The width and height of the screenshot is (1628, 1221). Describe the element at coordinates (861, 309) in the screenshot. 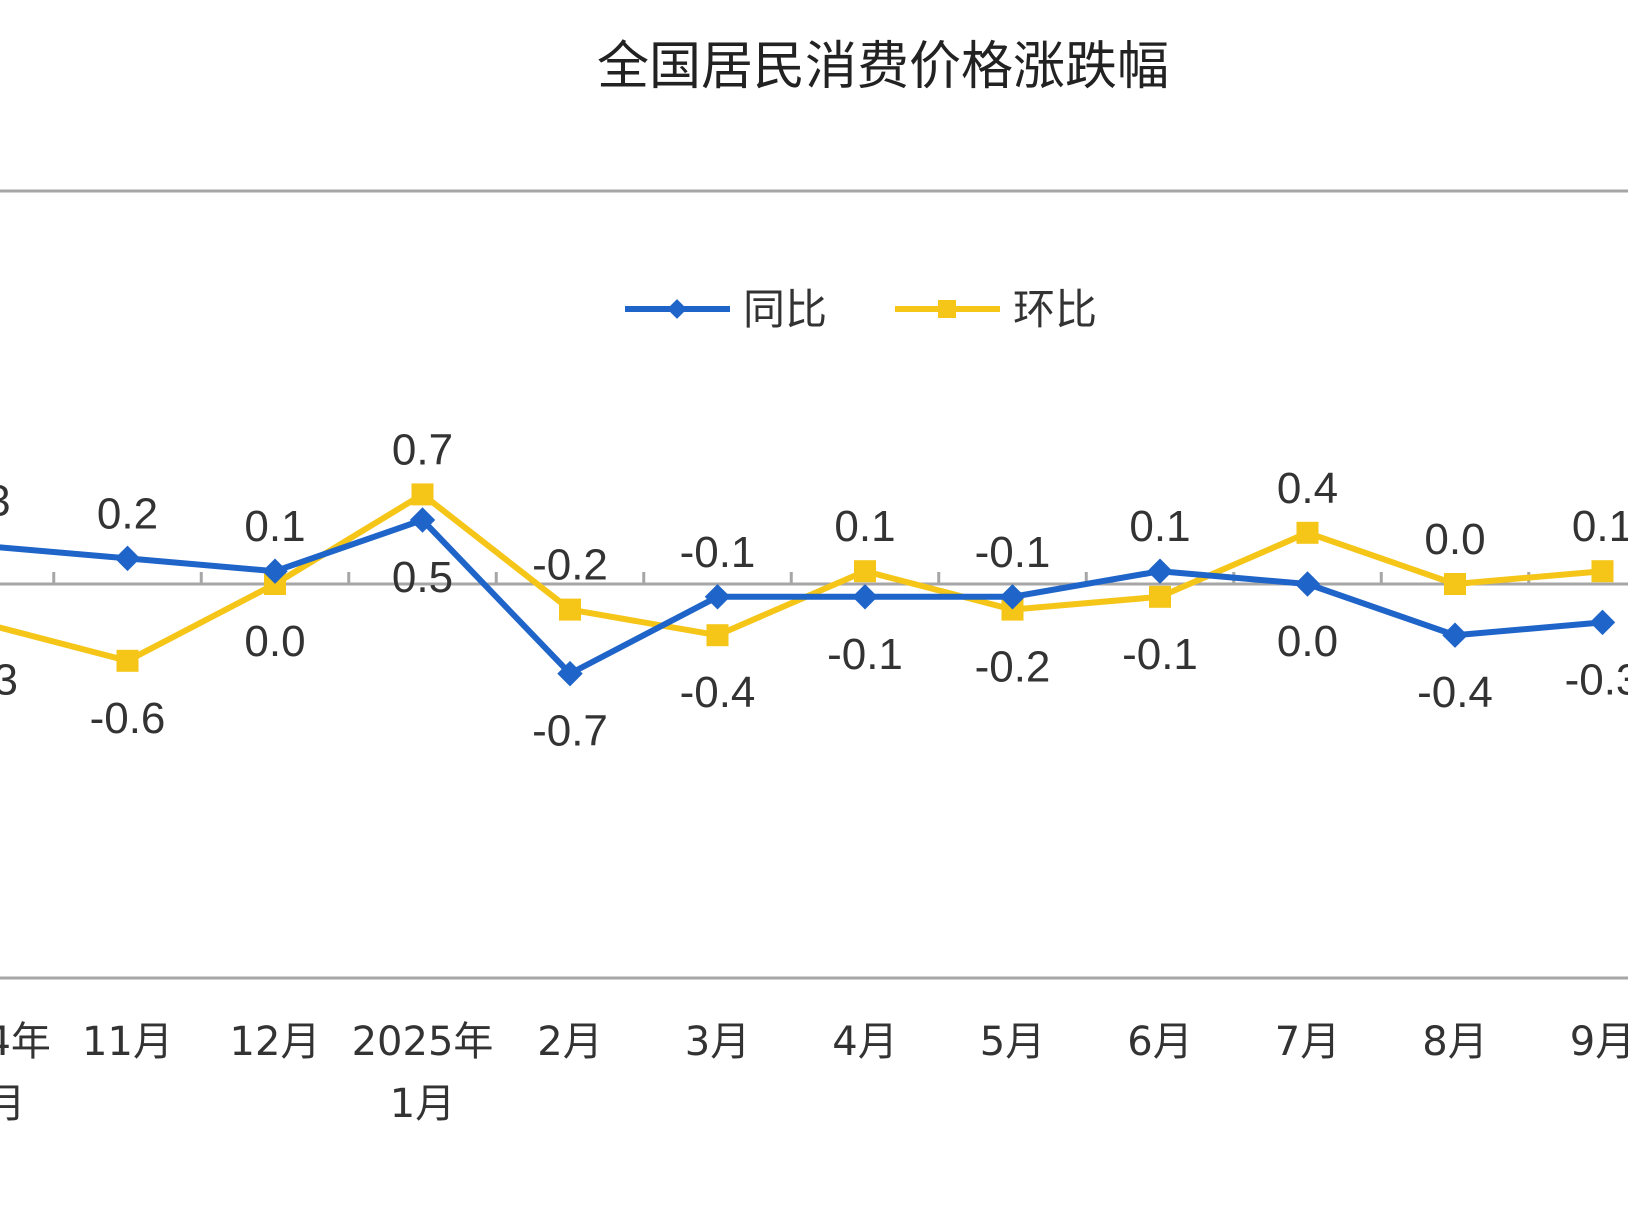

I see `legend: 同比 环比` at that location.